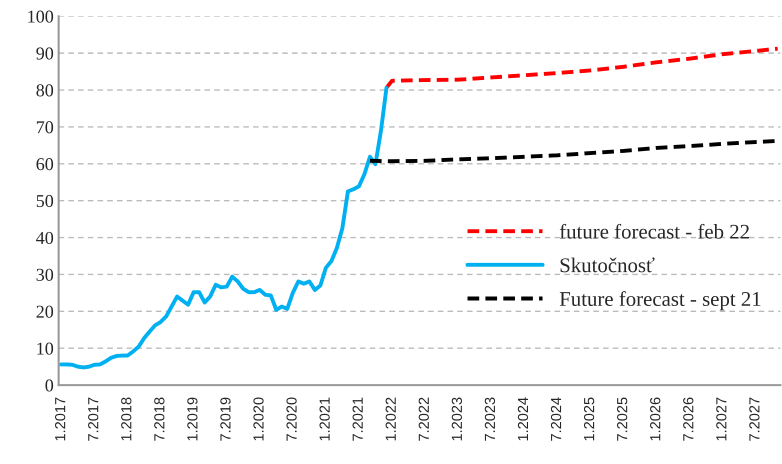 The image size is (782, 464). Describe the element at coordinates (423, 419) in the screenshot. I see `x-tick-label: 7.2022` at that location.